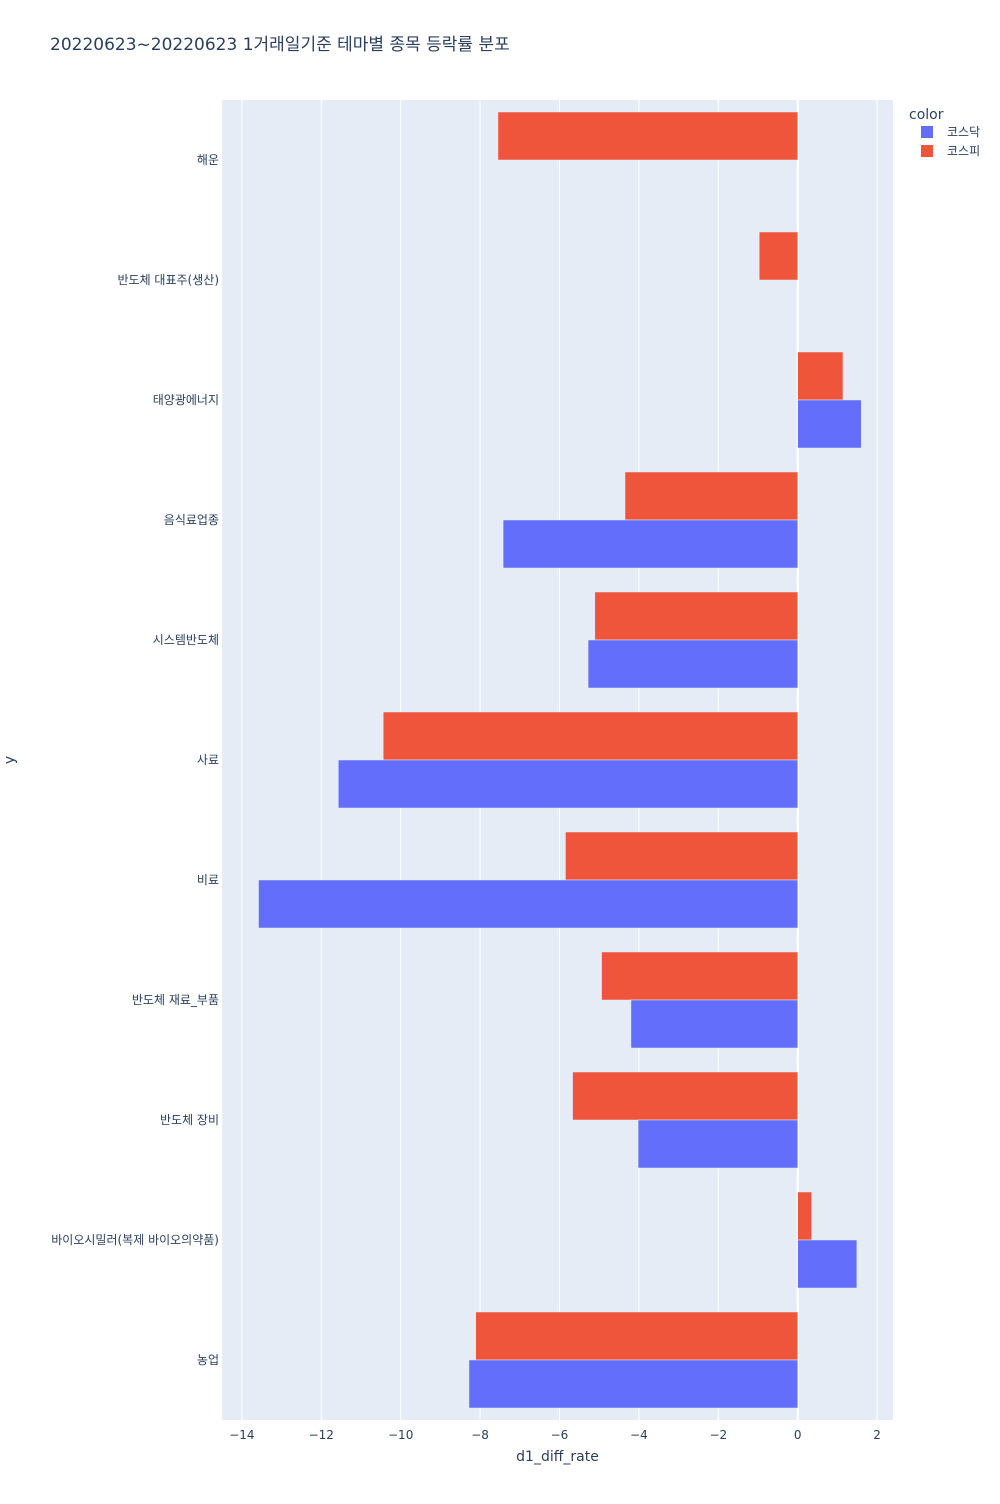 The height and width of the screenshot is (1504, 1000). I want to click on x-axis-ticks: −14 −12 −10 −8 −6 −4 −2 0 2, so click(555, 1435).